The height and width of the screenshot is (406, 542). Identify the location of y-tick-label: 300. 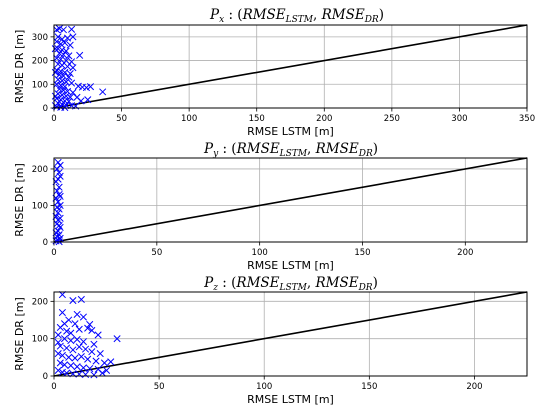
(40, 38).